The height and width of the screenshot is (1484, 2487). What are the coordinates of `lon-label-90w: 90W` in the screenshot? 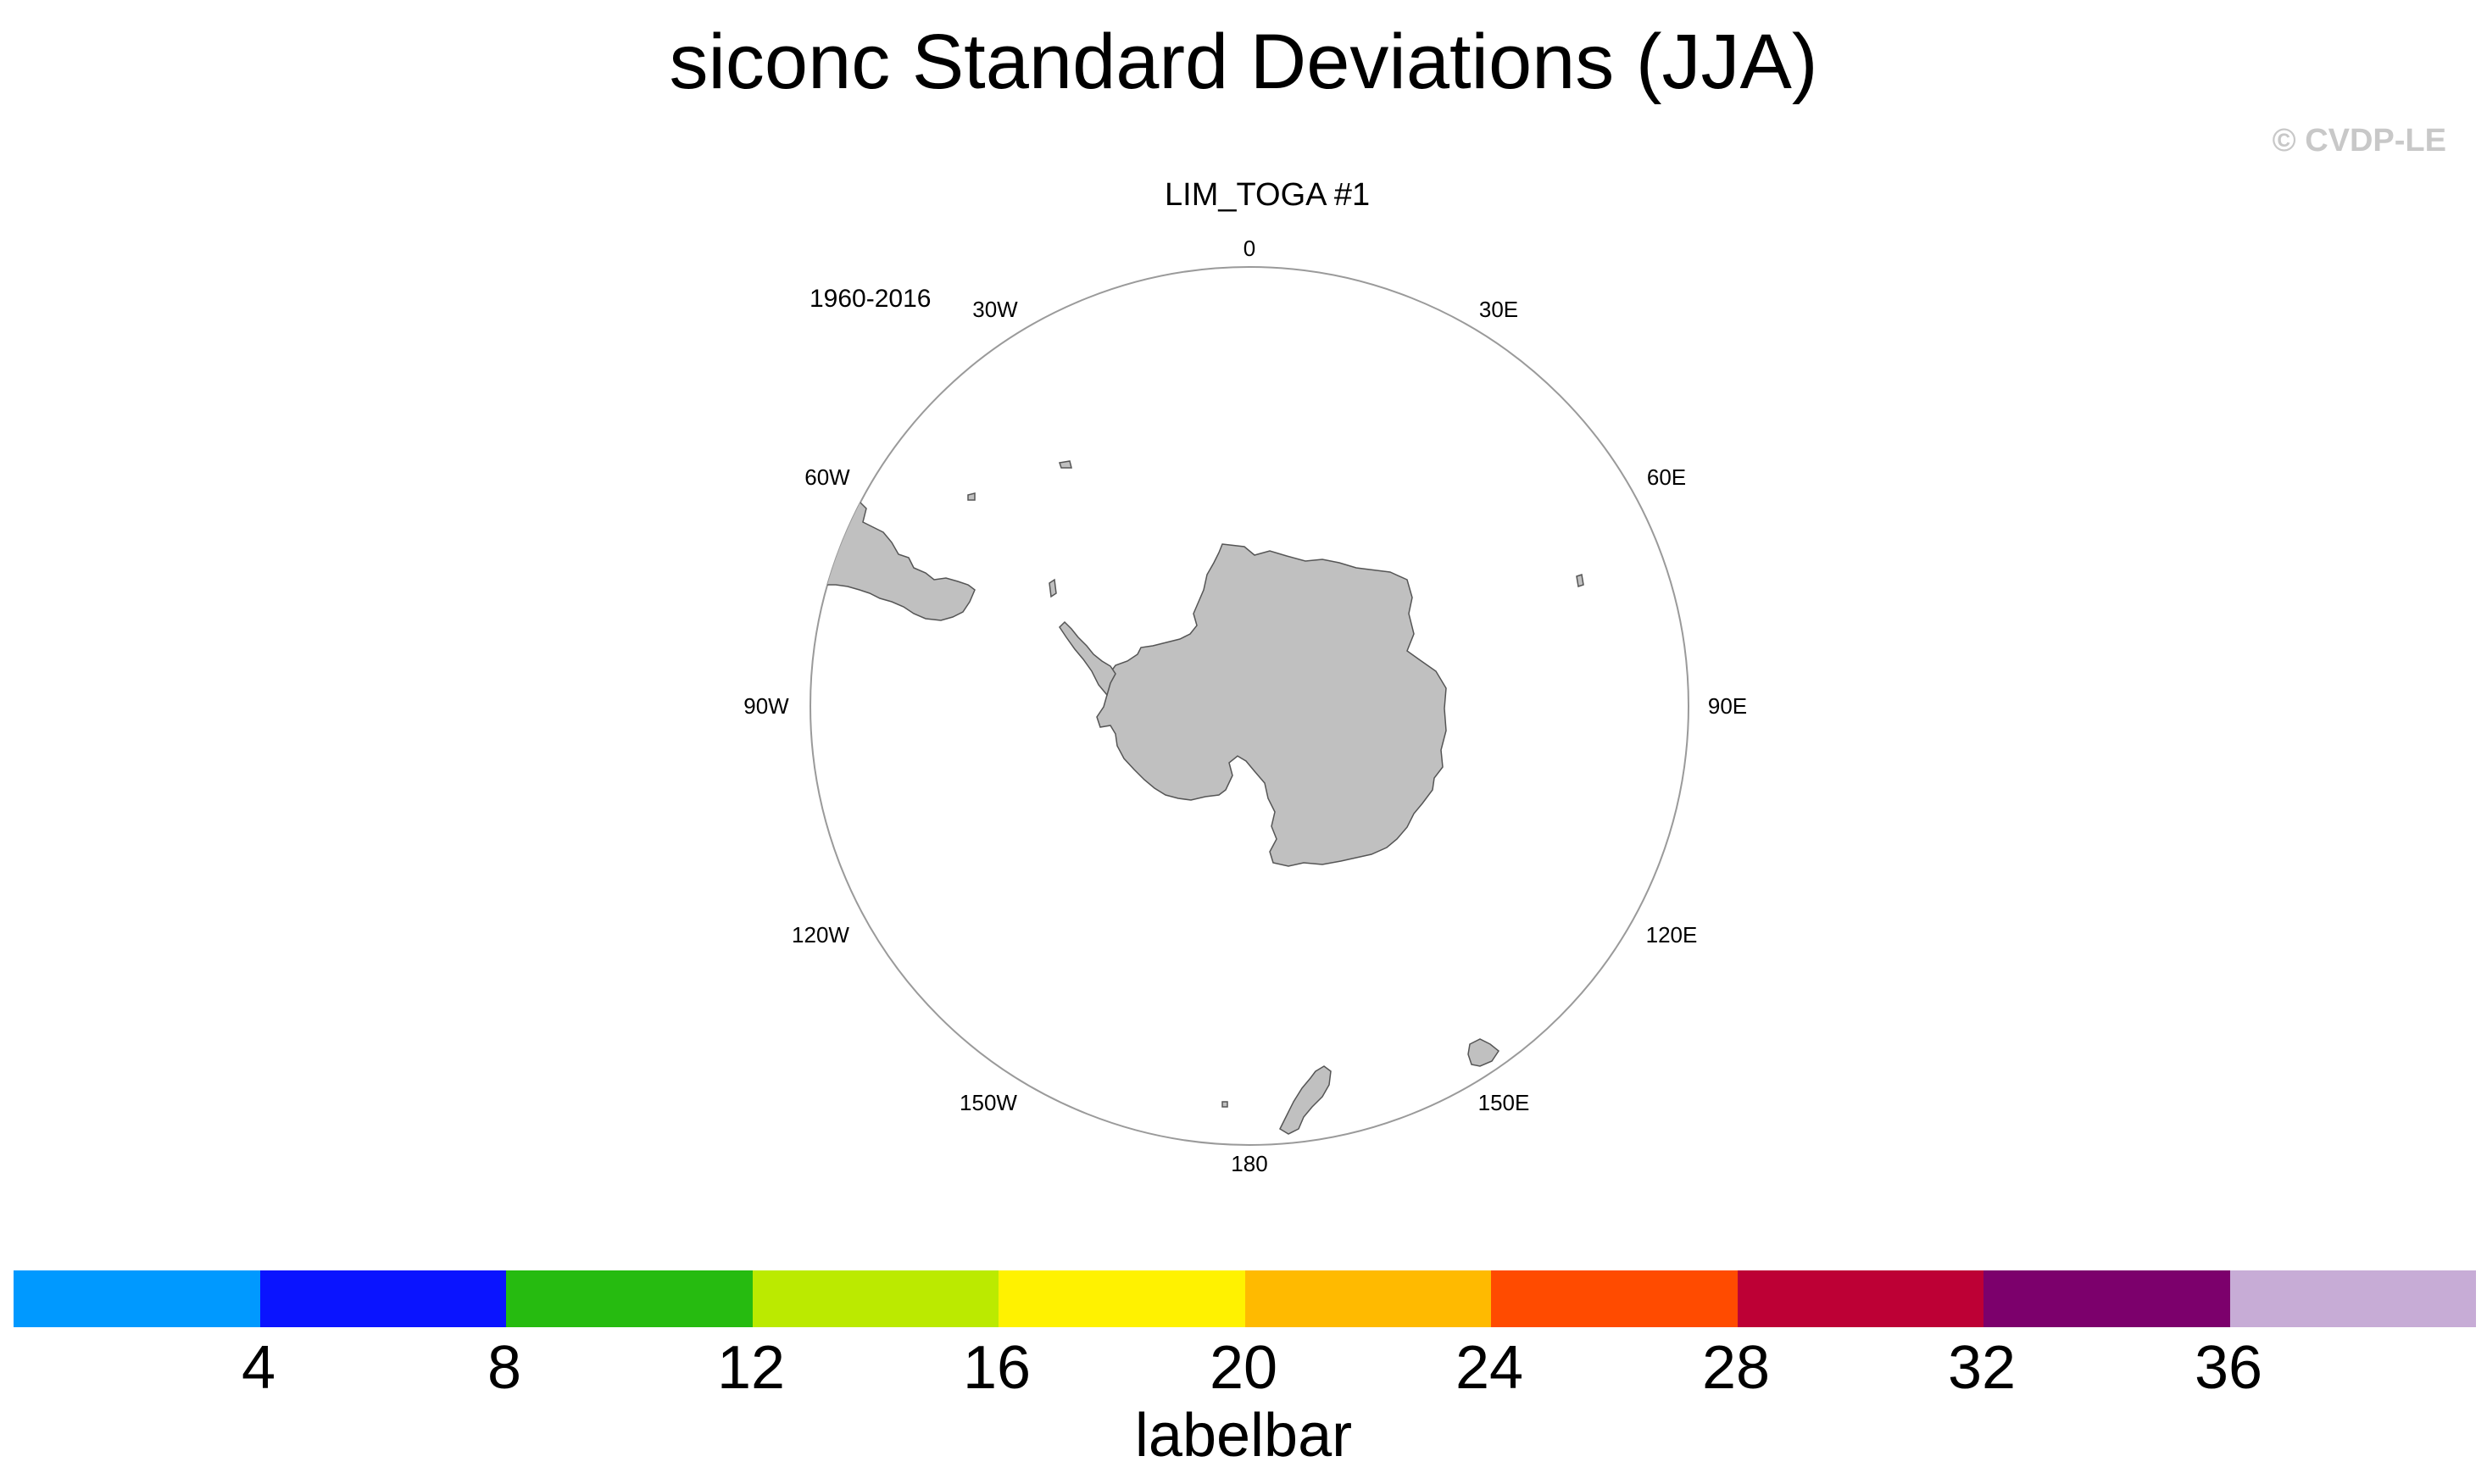 It's located at (766, 706).